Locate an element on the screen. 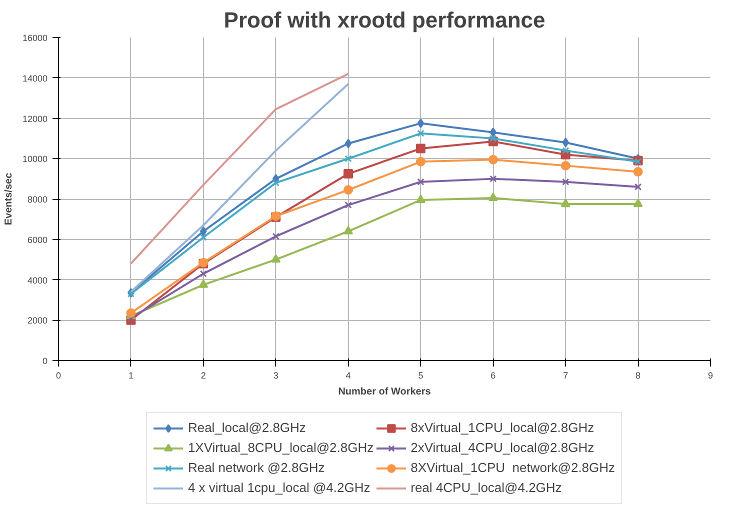  x-tick-label: 5 is located at coordinates (421, 375).